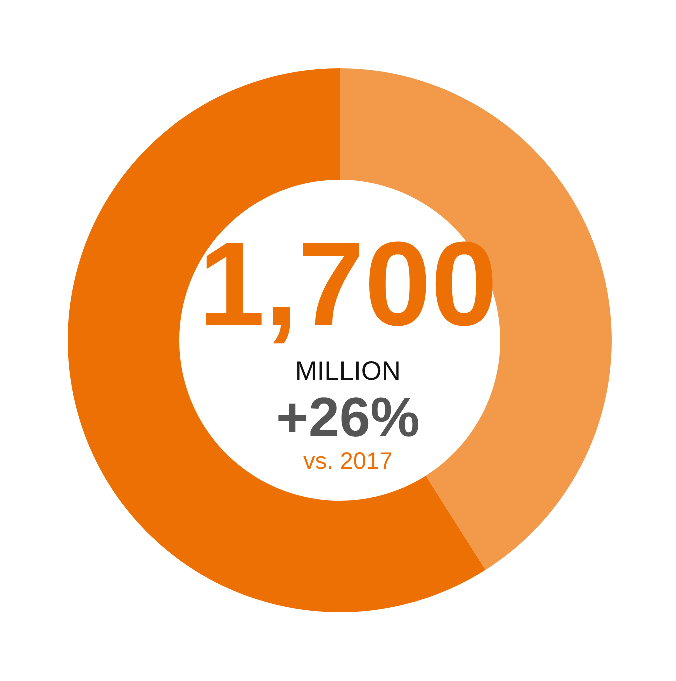 The height and width of the screenshot is (681, 676). What do you see at coordinates (348, 371) in the screenshot?
I see `text: MILLION` at bounding box center [348, 371].